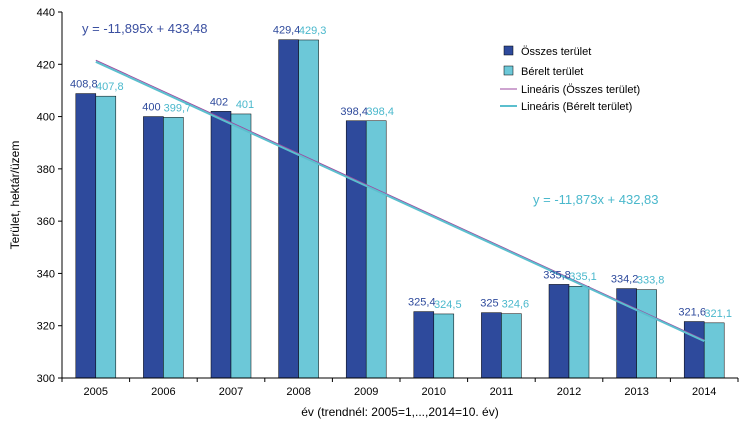 Image resolution: width=752 pixels, height=425 pixels. Describe the element at coordinates (489, 304) in the screenshot. I see `data-label-total: 325` at that location.